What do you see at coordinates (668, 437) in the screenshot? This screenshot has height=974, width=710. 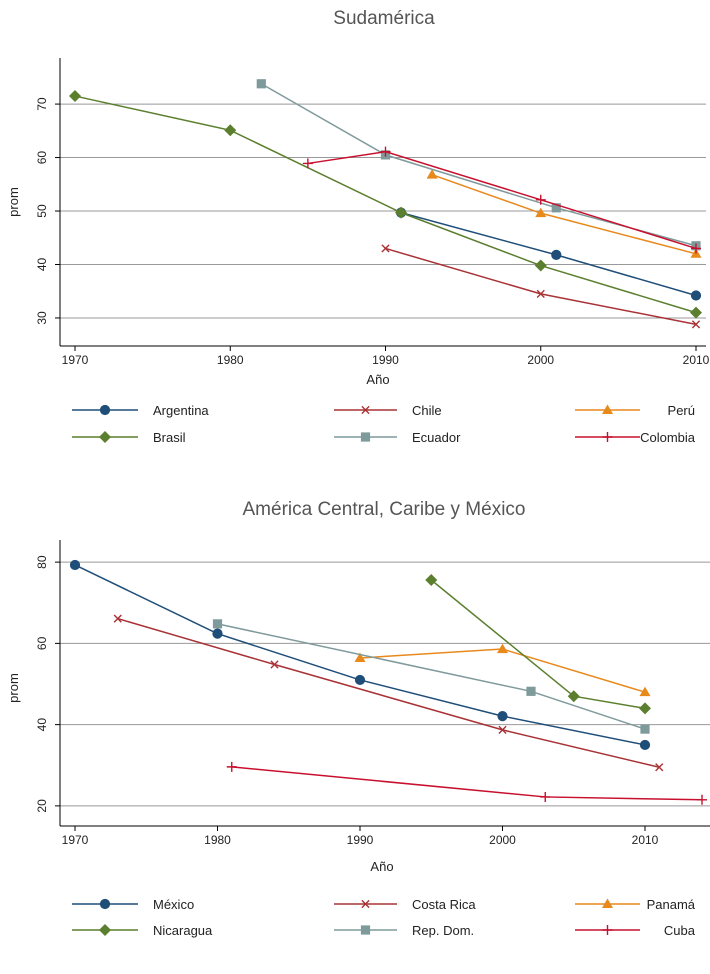 I see `legend-label: Colombia` at bounding box center [668, 437].